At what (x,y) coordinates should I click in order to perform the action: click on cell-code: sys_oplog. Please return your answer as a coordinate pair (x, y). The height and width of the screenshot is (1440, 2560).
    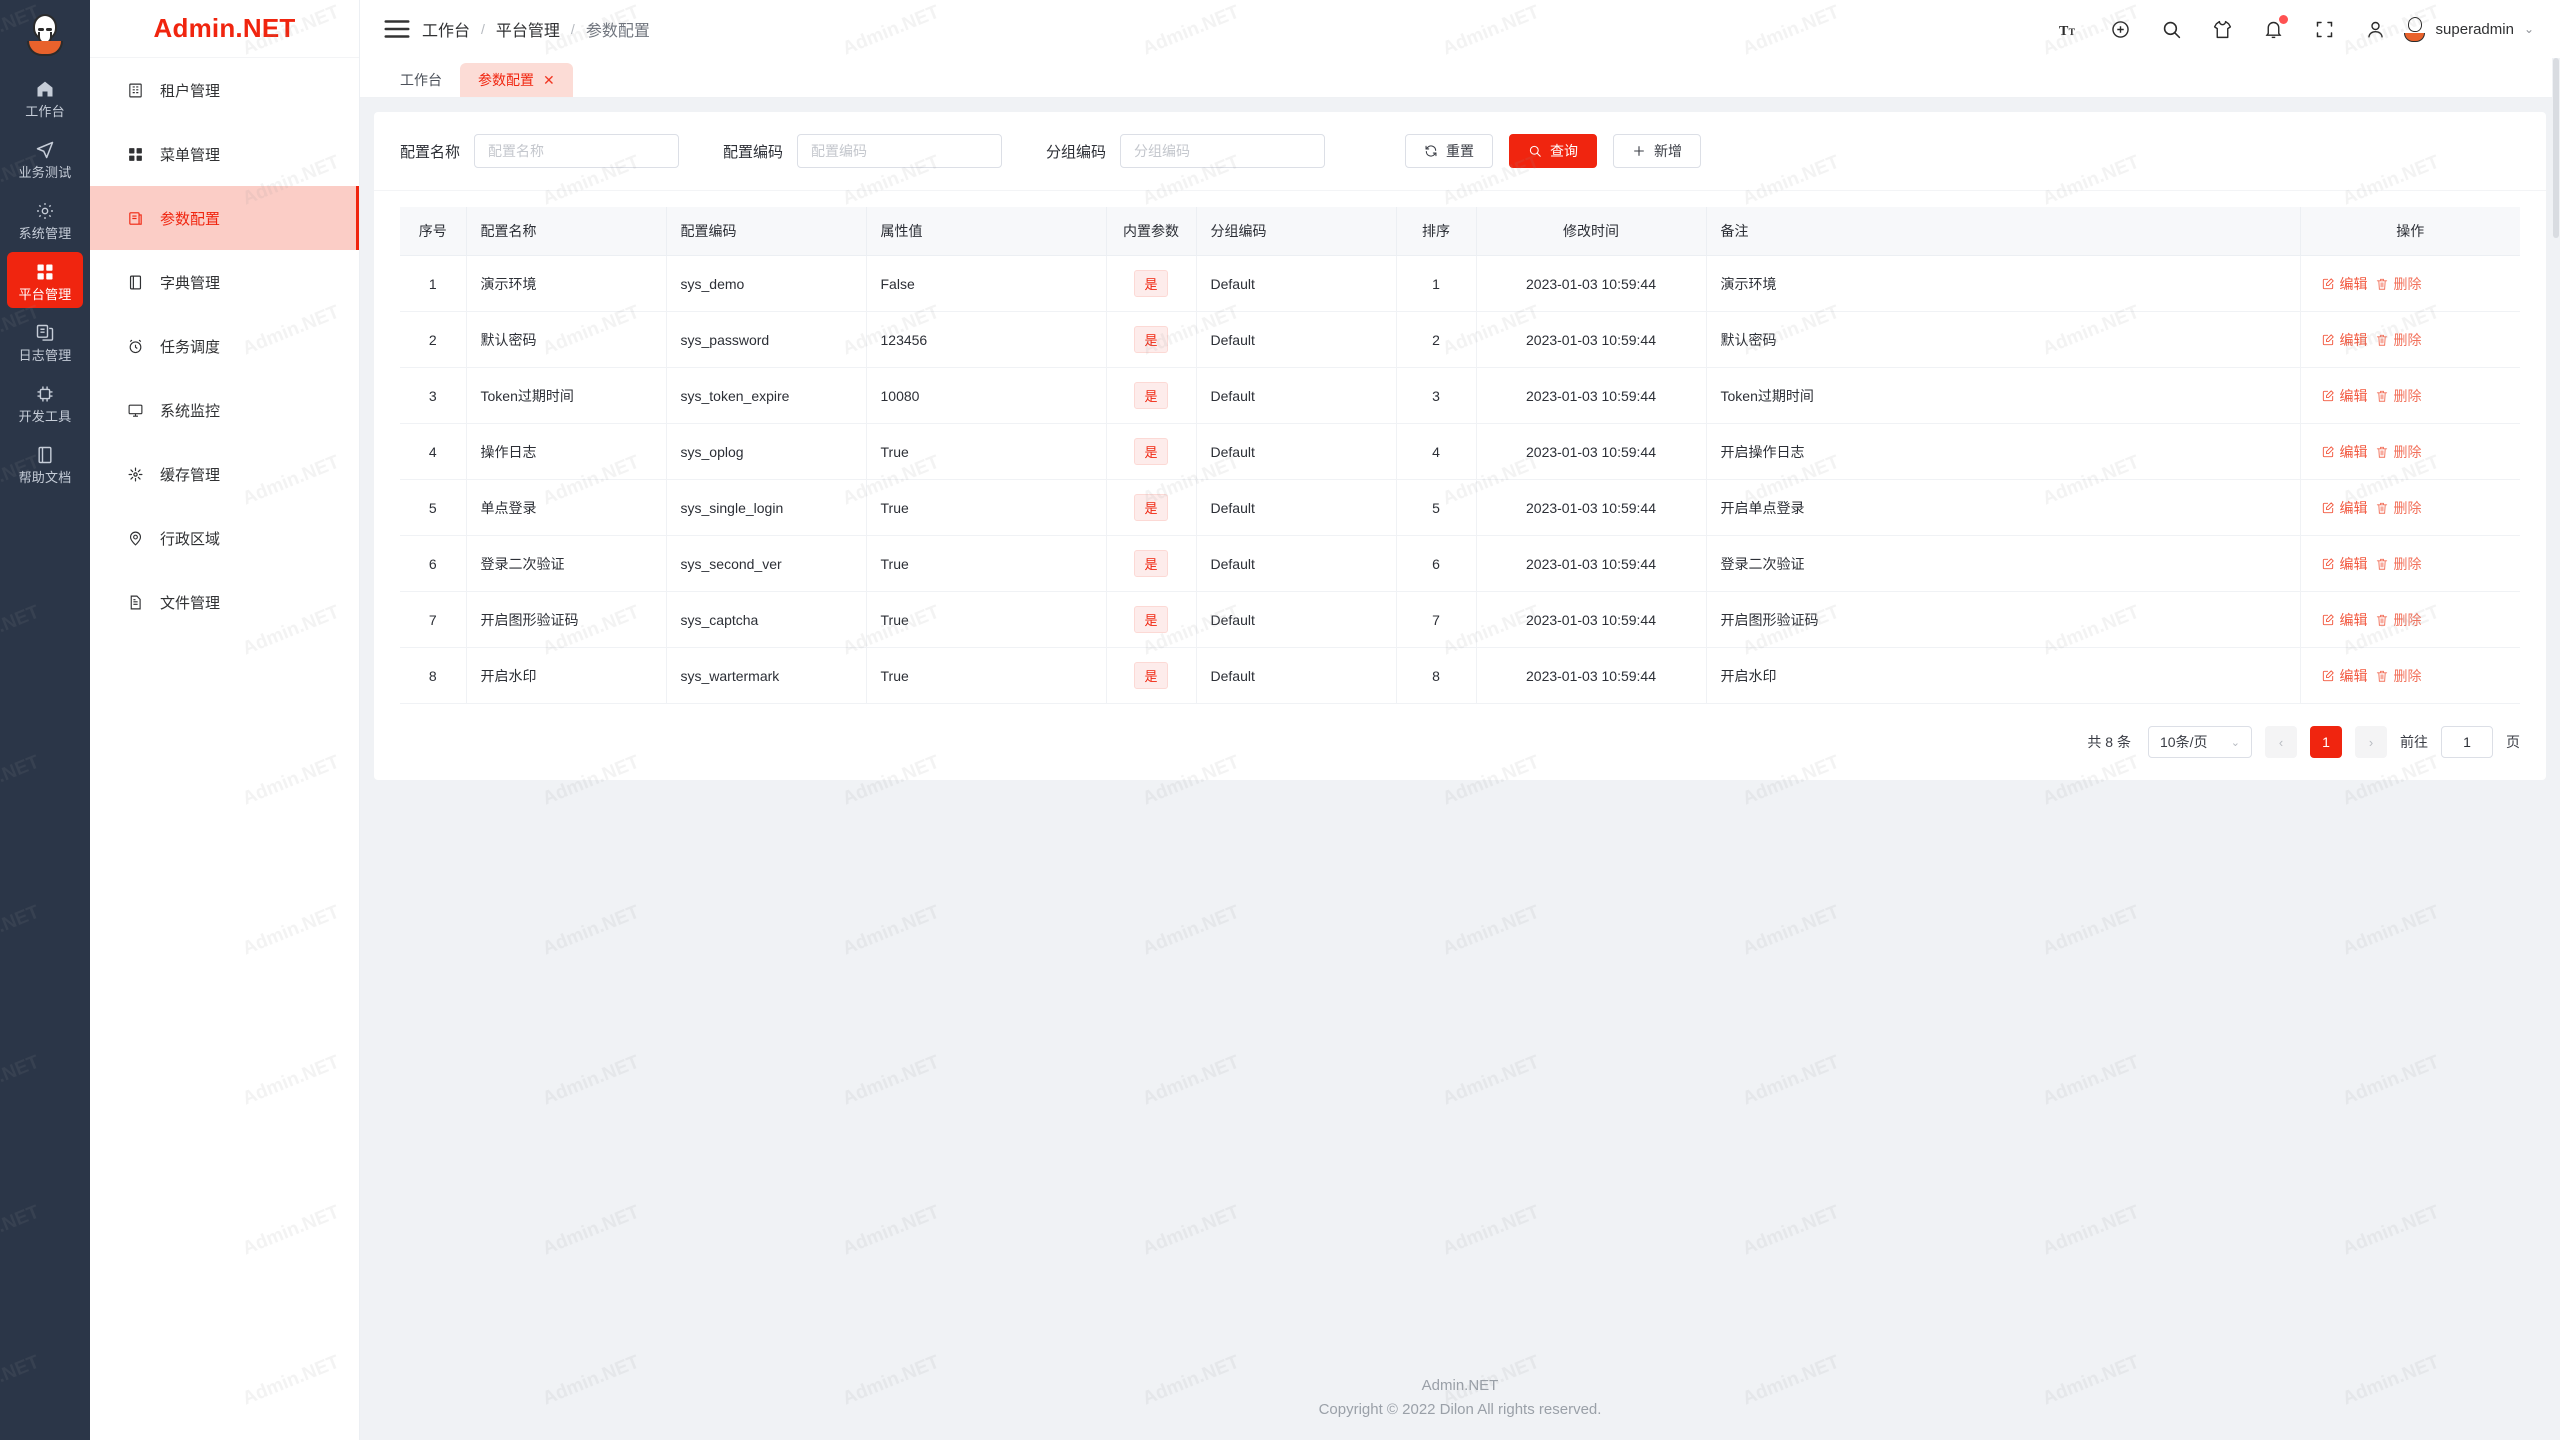
    Looking at the image, I should click on (766, 451).